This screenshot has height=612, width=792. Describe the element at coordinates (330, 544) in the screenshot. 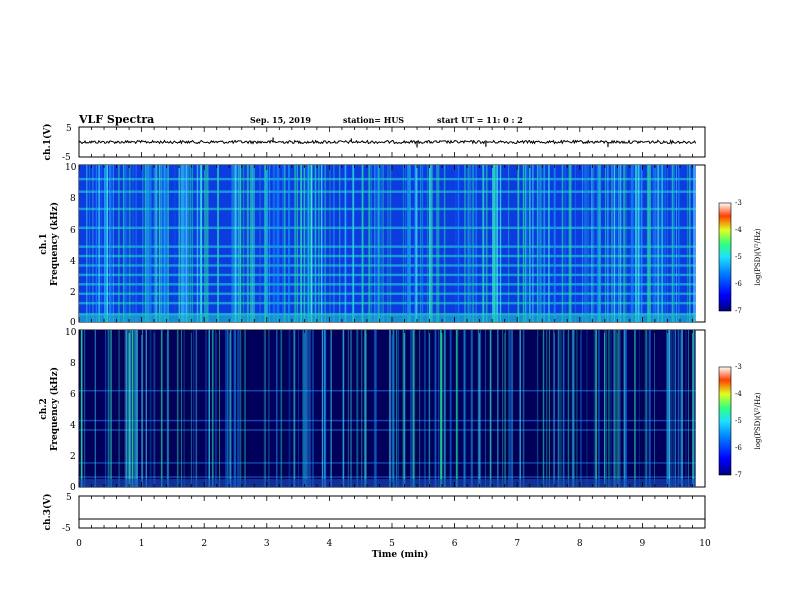

I see `x-tick-label-4: 4` at that location.